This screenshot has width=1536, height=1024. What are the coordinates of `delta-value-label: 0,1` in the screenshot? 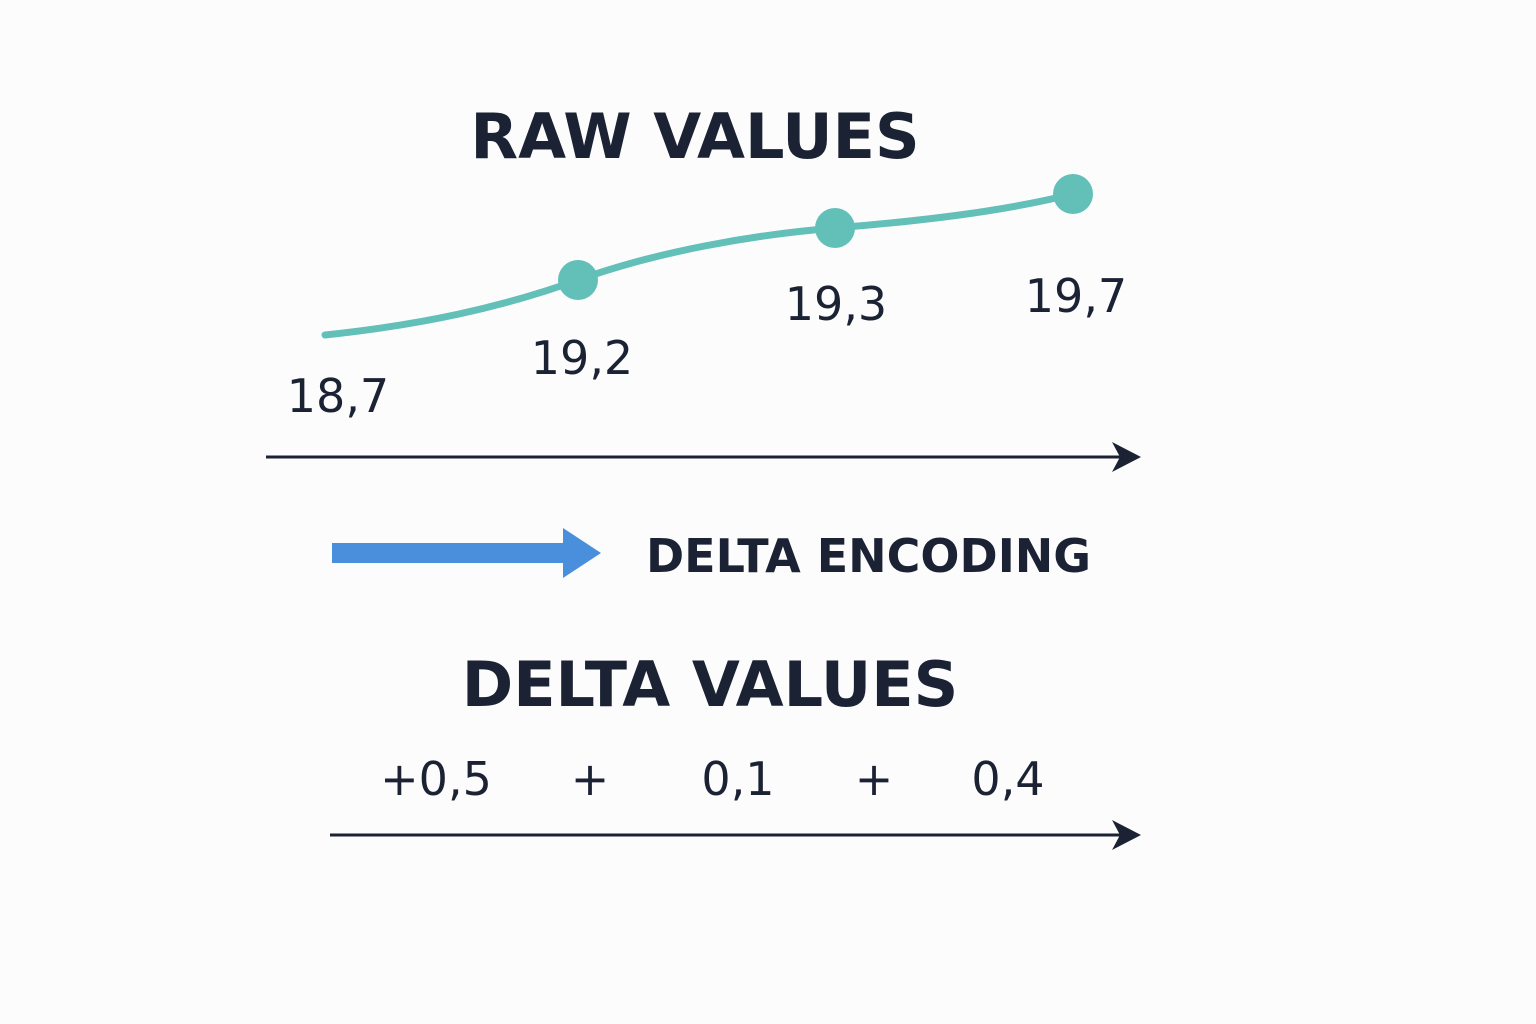 It's located at (737, 779).